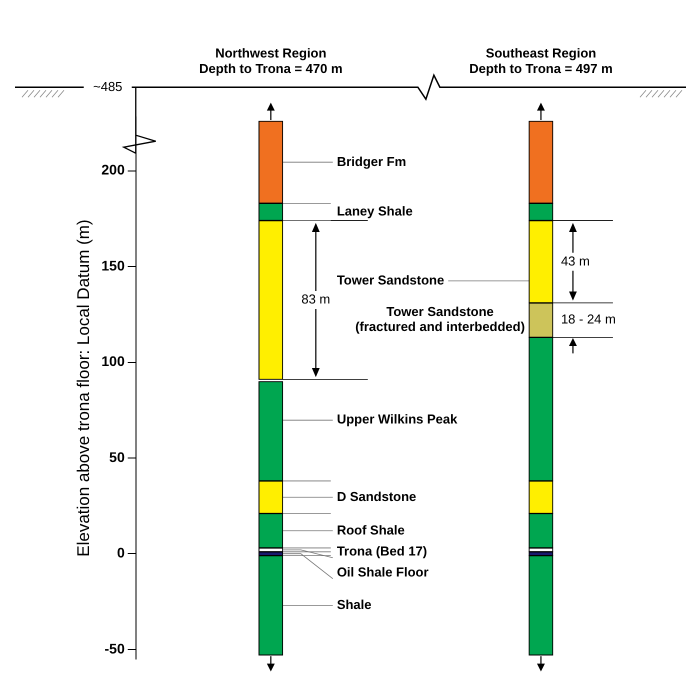 This screenshot has height=673, width=686. Describe the element at coordinates (83, 388) in the screenshot. I see `y-axis-title: Elevation above trona floor: Local Datum (m)` at that location.